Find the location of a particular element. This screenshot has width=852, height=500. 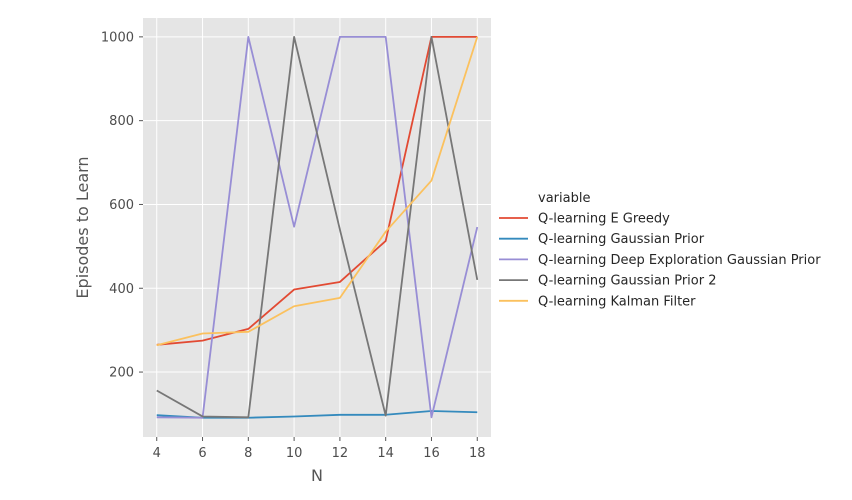

y-tick-label: 600 is located at coordinates (121, 205).